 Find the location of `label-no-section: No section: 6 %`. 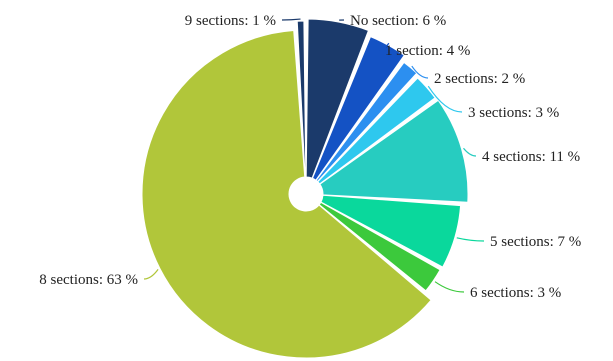

label-no-section: No section: 6 % is located at coordinates (398, 21).